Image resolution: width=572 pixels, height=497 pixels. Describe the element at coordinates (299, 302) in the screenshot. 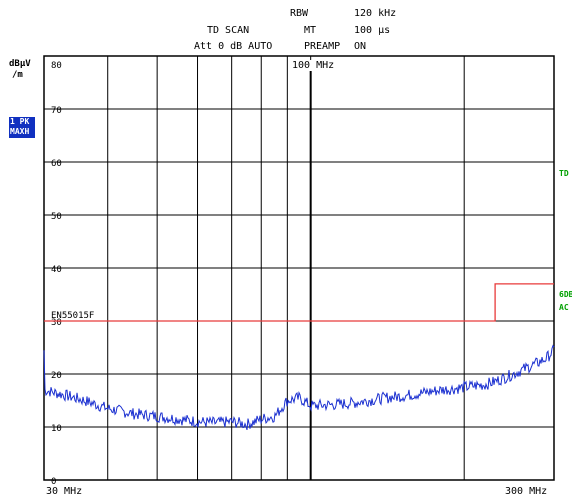

I see `limit-line` at that location.